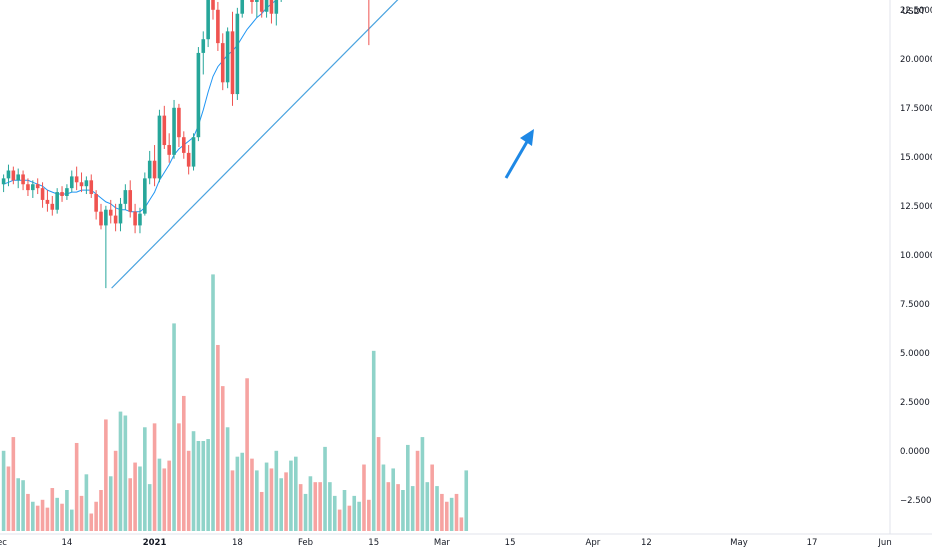  I want to click on time-tick-label: Feb, so click(305, 543).